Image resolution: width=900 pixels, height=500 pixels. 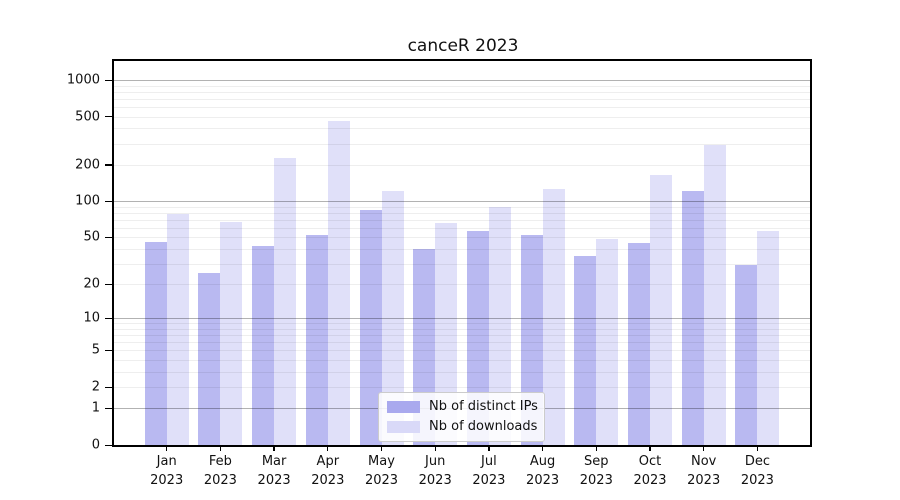 What do you see at coordinates (167, 448) in the screenshot?
I see `x-tick-mark-jan` at bounding box center [167, 448].